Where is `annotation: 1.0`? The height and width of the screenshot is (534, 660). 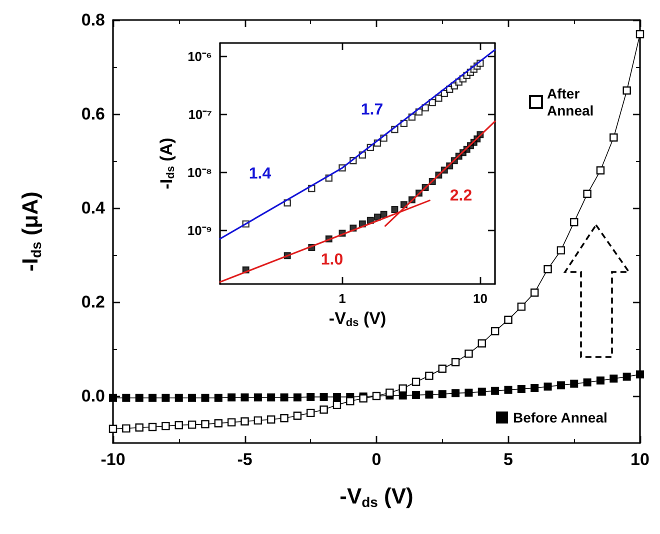
annotation: 1.0 is located at coordinates (332, 260).